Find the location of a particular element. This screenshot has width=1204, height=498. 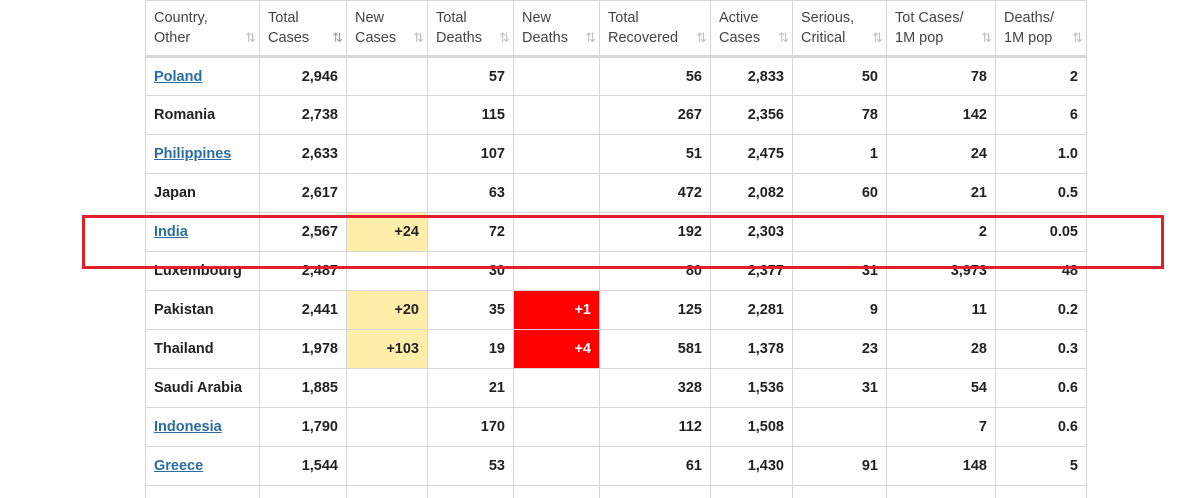

cell-new-cases: +103 is located at coordinates (387, 349).